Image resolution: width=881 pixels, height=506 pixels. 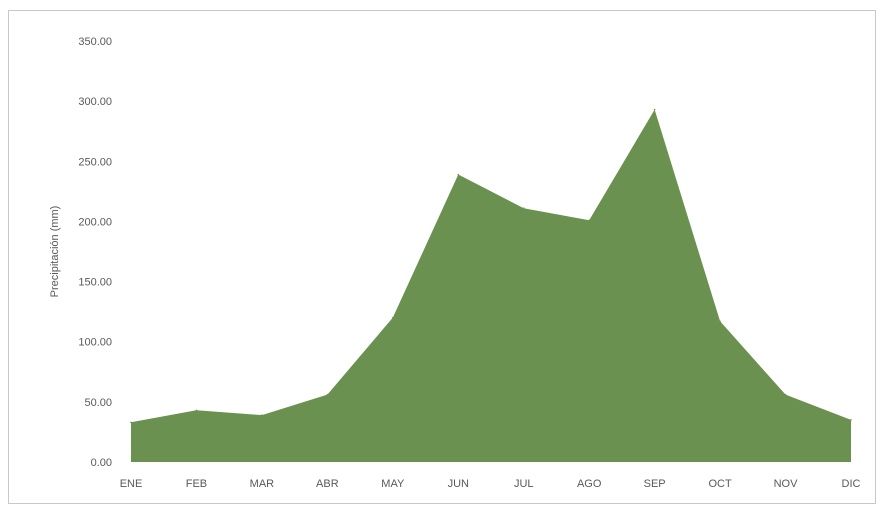 What do you see at coordinates (95, 343) in the screenshot?
I see `y-tick-label: 100.00` at bounding box center [95, 343].